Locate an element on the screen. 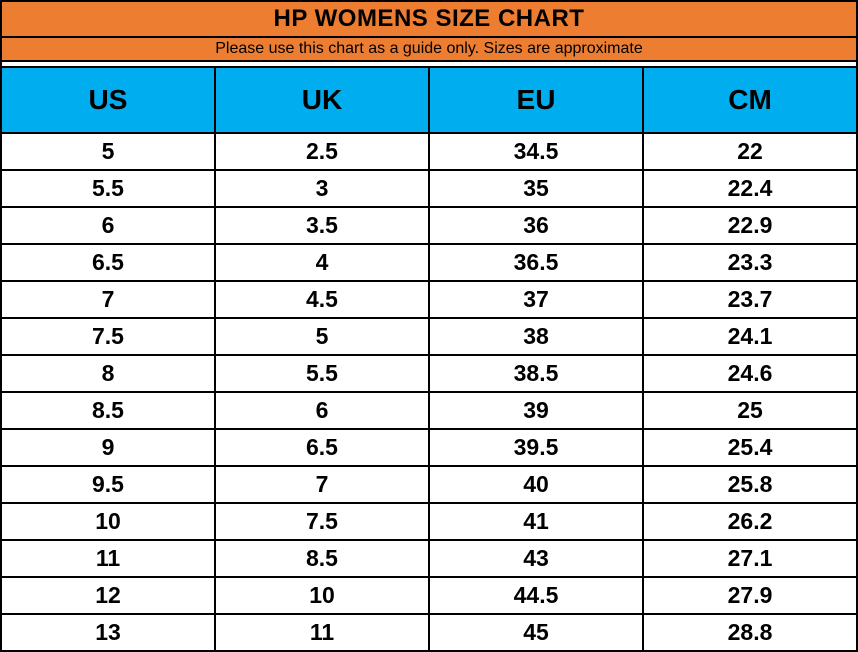 This screenshot has height=652, width=858. table-row: 10 7.5 41 26.2 is located at coordinates (429, 521).